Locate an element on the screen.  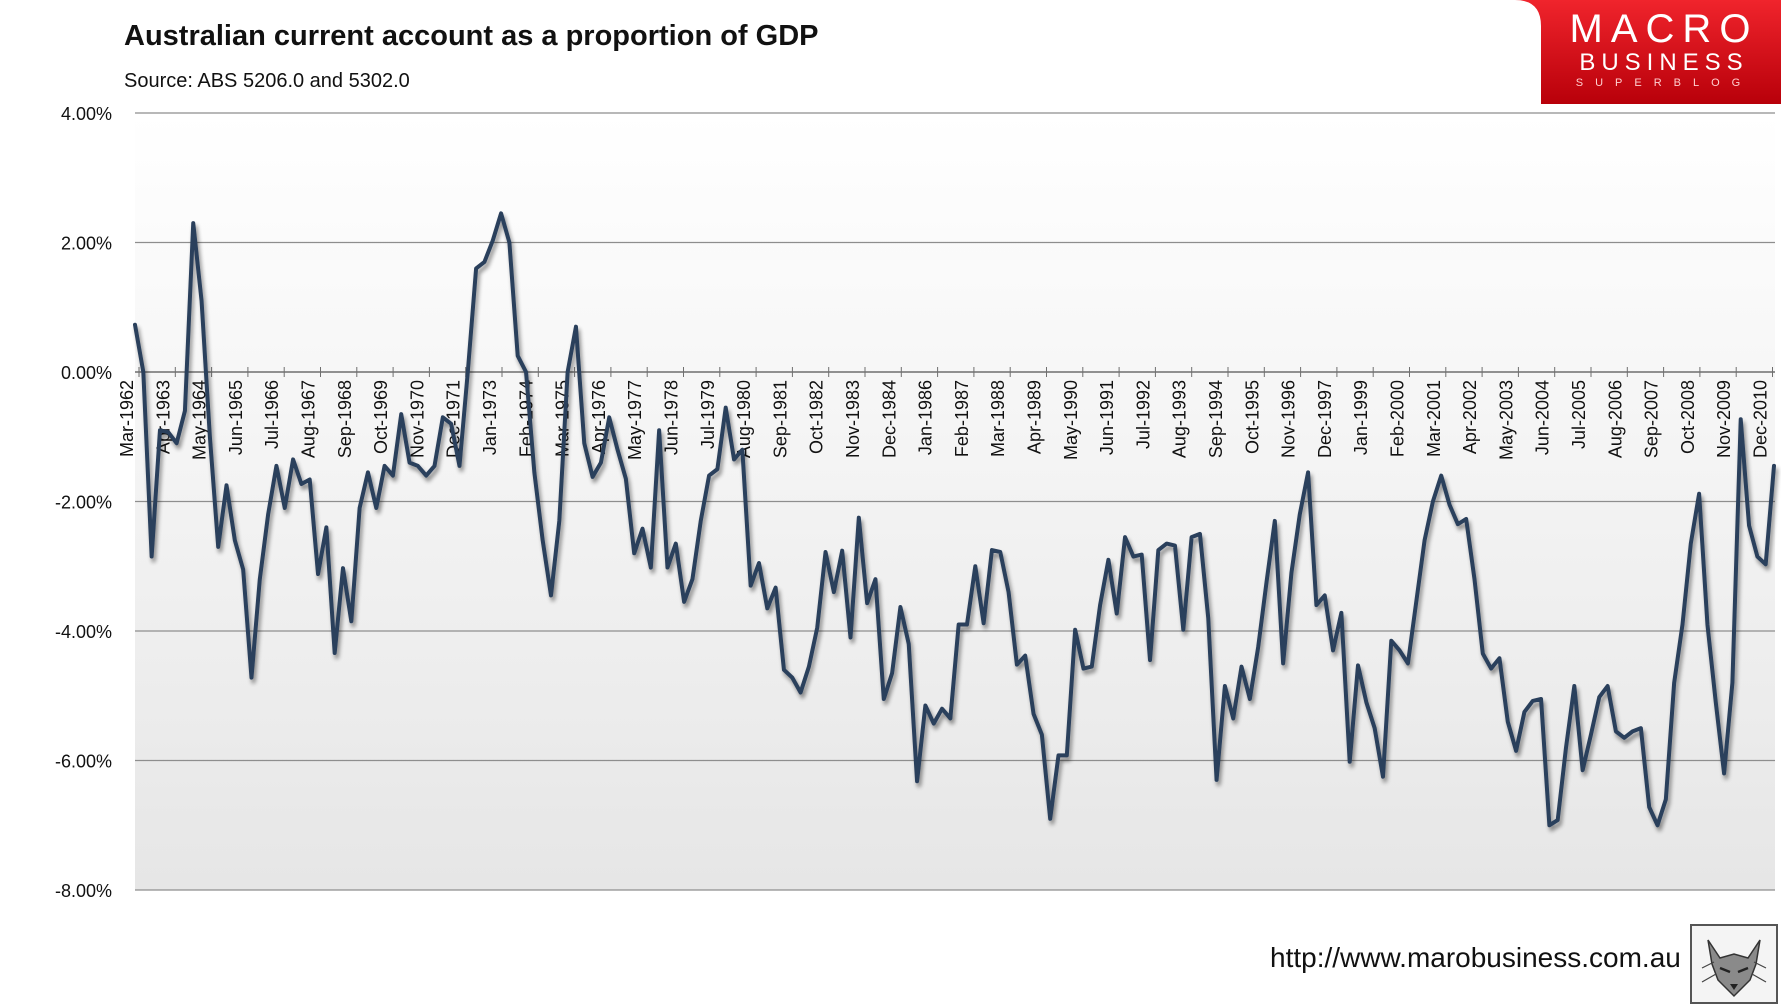
x-tick-label-25: Apr-1989 is located at coordinates (1035, 417).